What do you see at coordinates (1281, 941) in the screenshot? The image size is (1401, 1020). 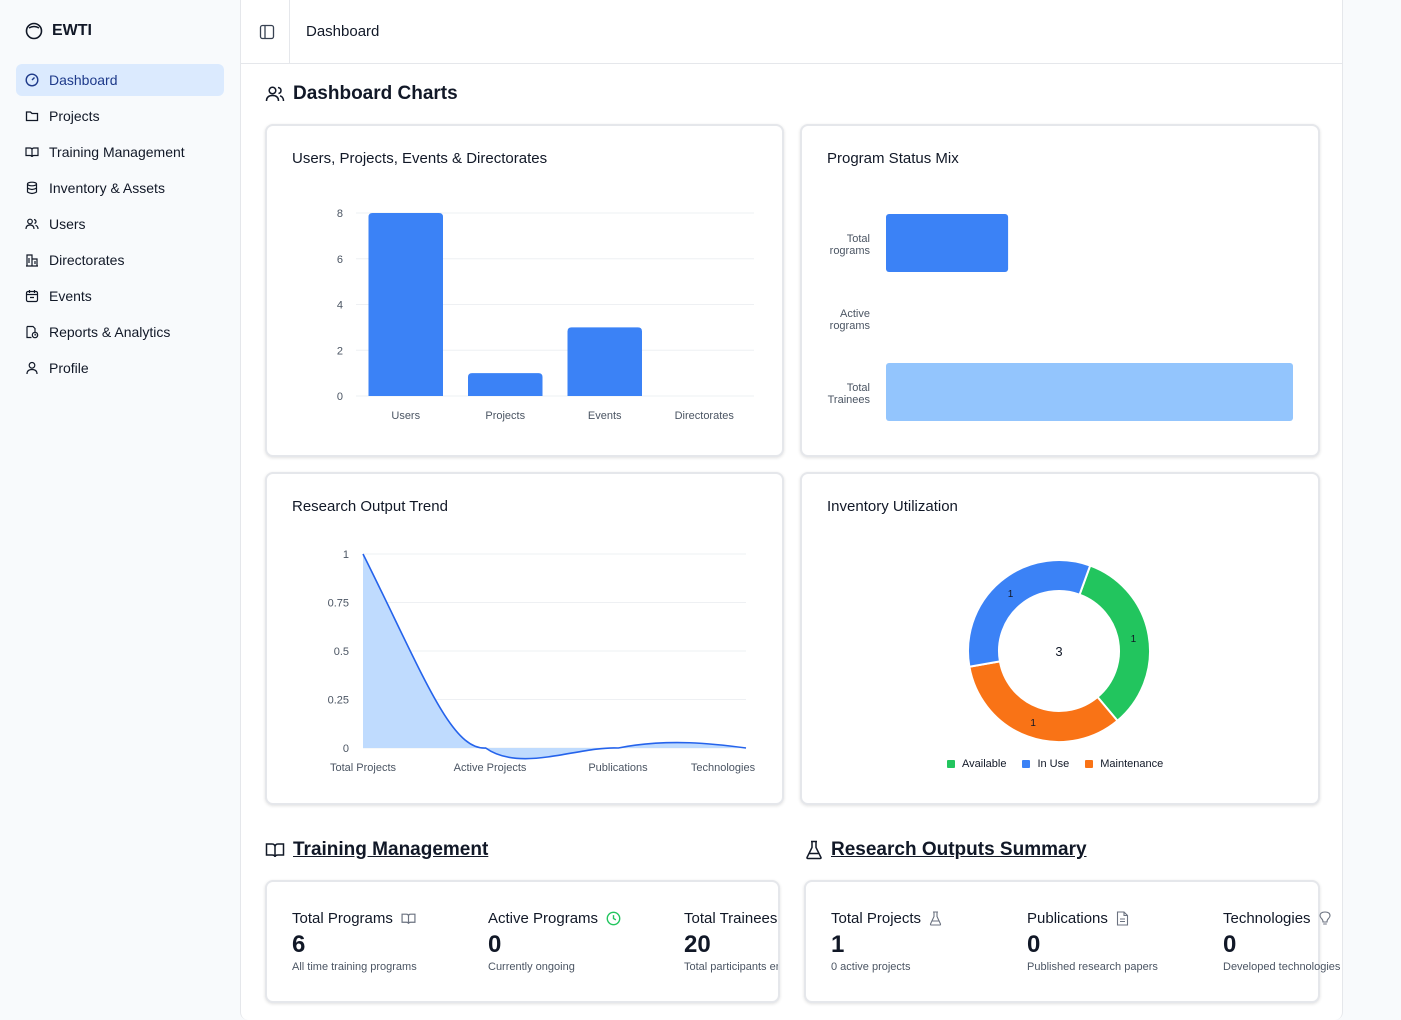 I see `stat-technologies: Technologies 0 Developed technologies` at bounding box center [1281, 941].